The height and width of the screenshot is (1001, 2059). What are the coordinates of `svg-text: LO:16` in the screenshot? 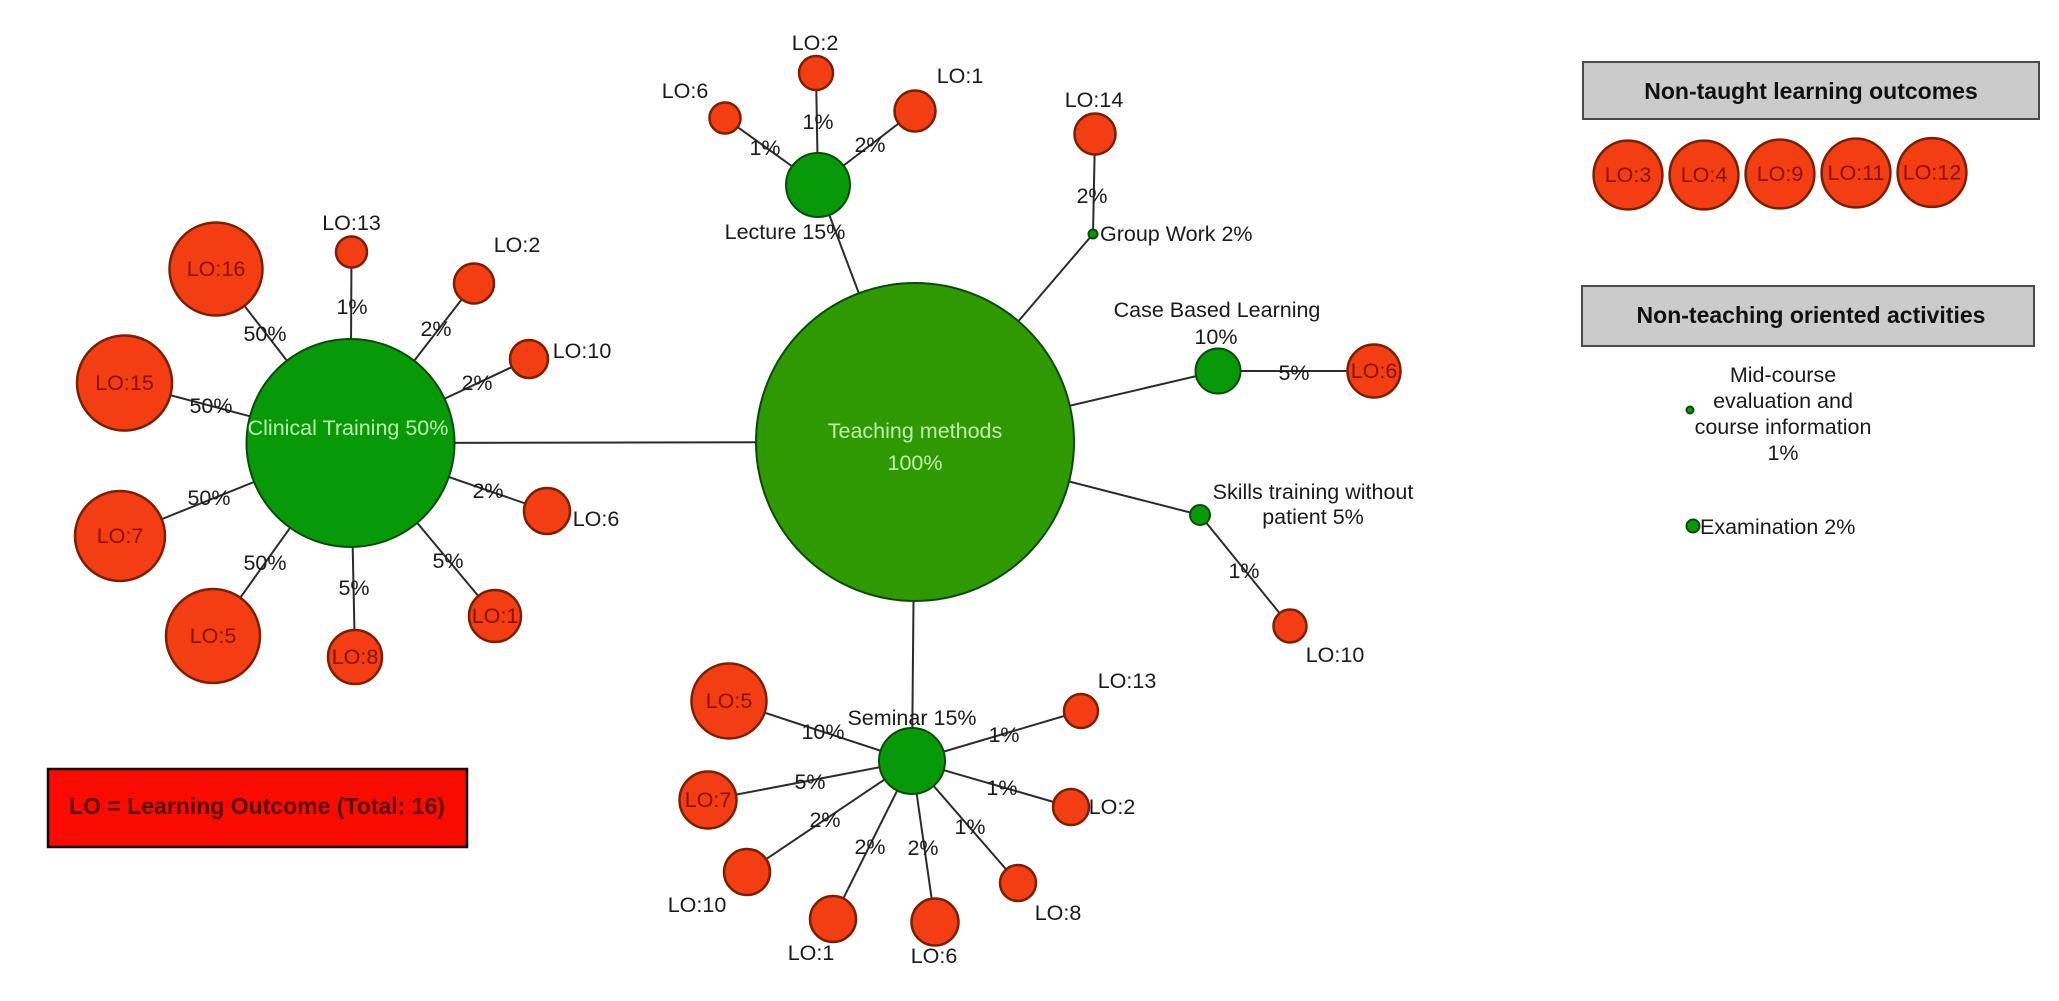 It's located at (216, 269).